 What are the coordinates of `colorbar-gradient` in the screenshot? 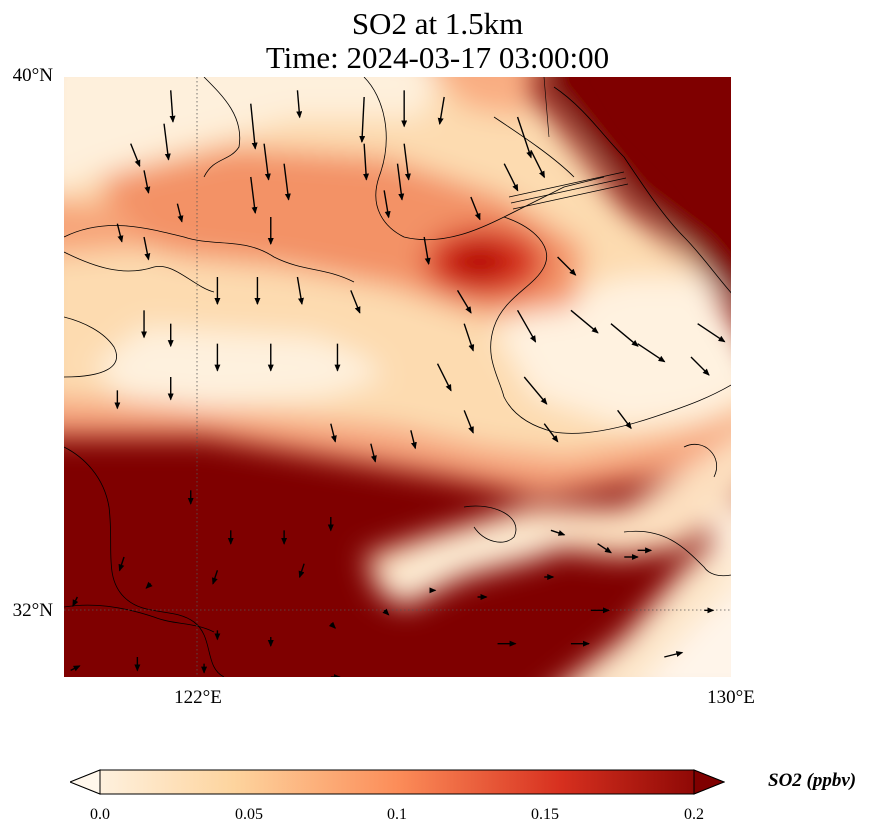 It's located at (397, 782).